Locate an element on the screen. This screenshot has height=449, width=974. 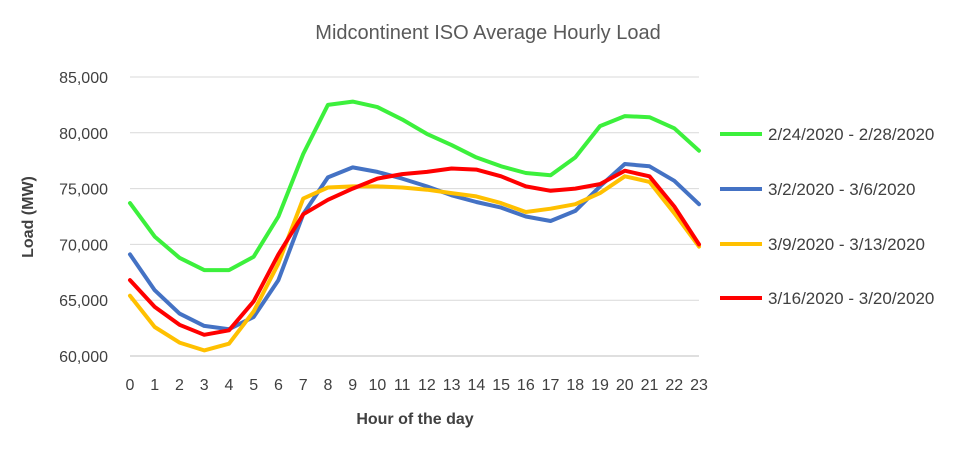
y-axis-label: Load (MW) is located at coordinates (28, 217).